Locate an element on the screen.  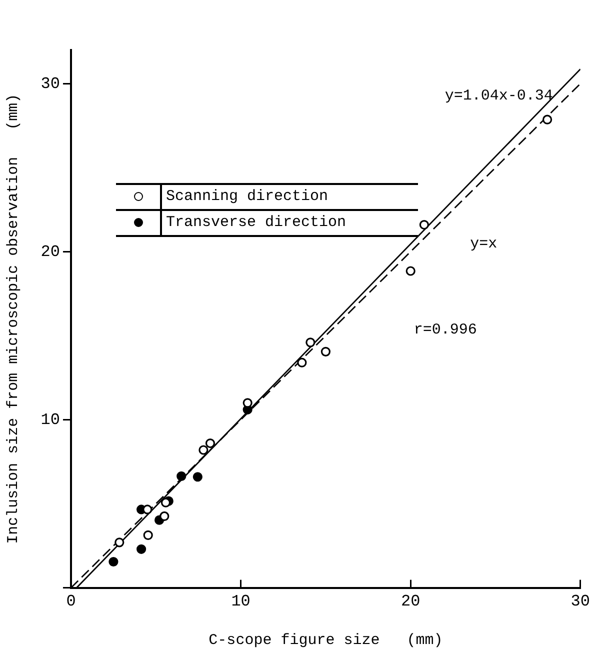
annotation: y=x is located at coordinates (484, 244).